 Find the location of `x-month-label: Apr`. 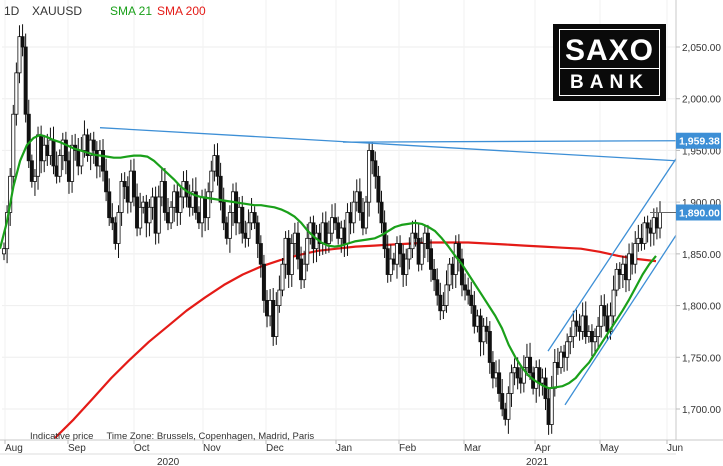

x-month-label: Apr is located at coordinates (543, 448).